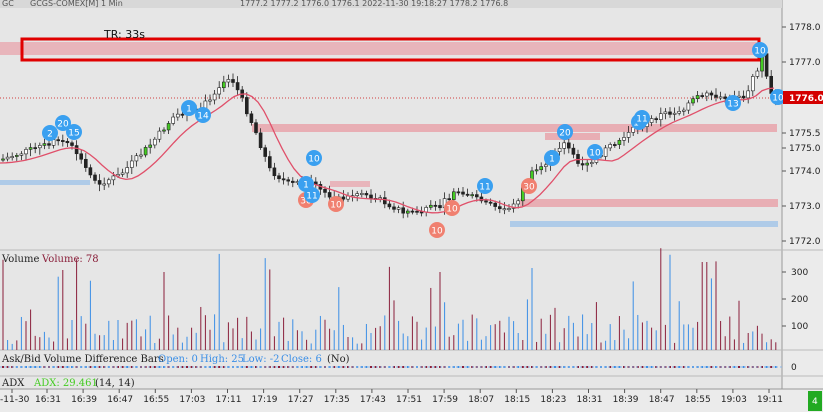  Describe the element at coordinates (120, 400) in the screenshot. I see `time-label: 16:47` at that location.